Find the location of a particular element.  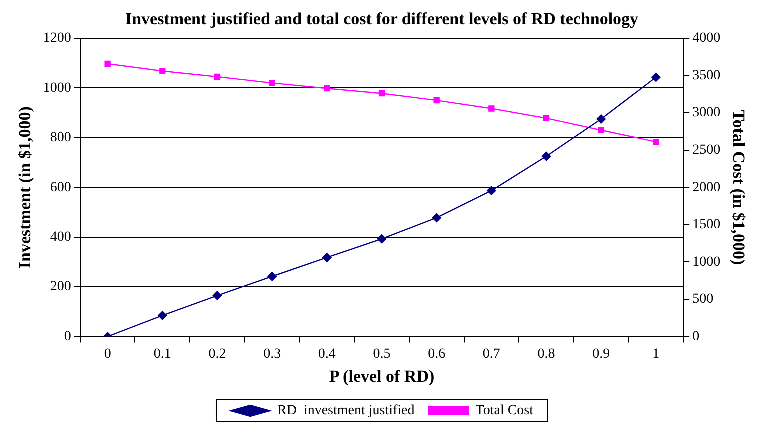

x-tick-label: 0.7 is located at coordinates (491, 354).